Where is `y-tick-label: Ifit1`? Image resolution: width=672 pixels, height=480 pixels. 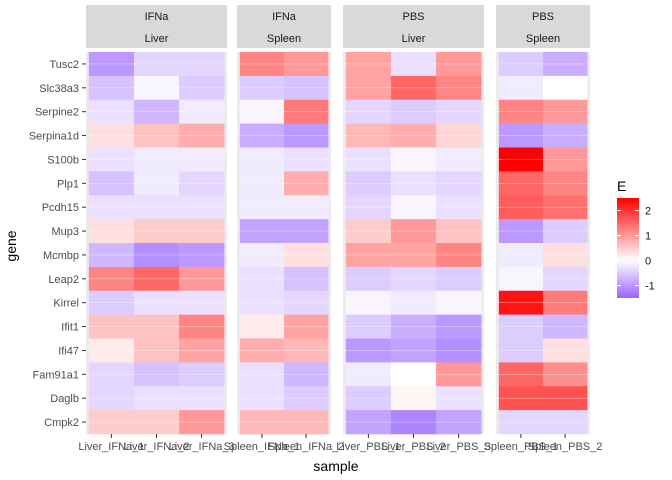 y-tick-label: Ifit1 is located at coordinates (70, 328).